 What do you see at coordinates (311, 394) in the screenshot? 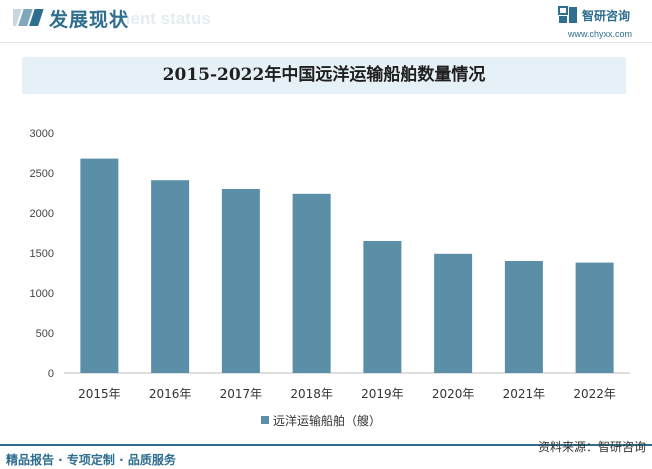
I see `x-tick-label: 2018年` at bounding box center [311, 394].